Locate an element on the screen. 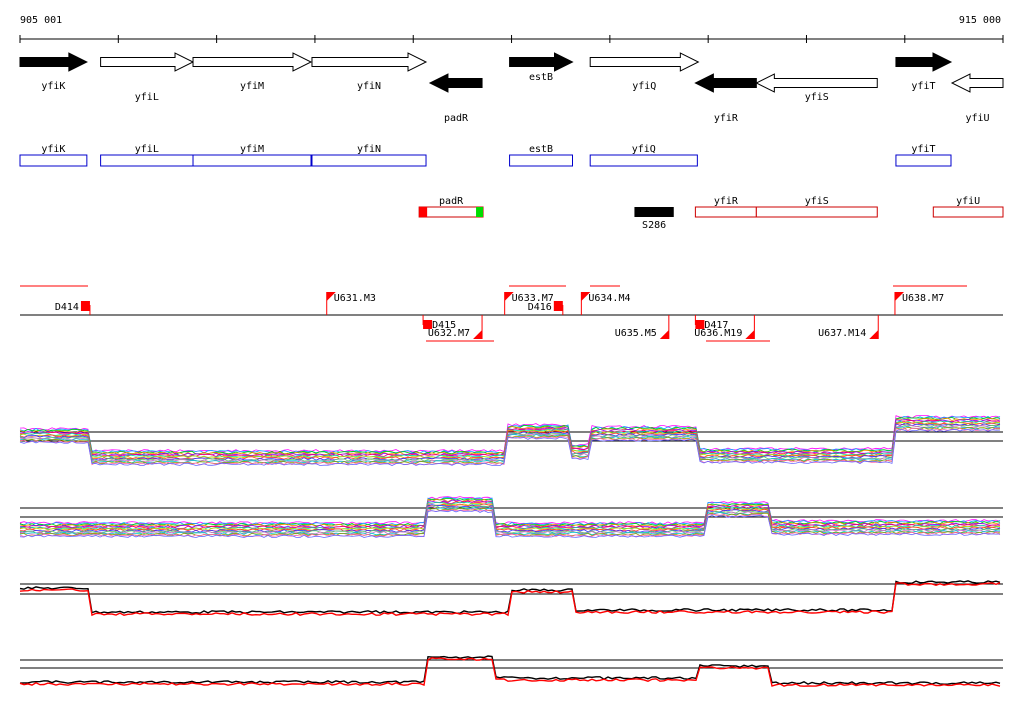  gene-arrow-estB is located at coordinates (541, 62).